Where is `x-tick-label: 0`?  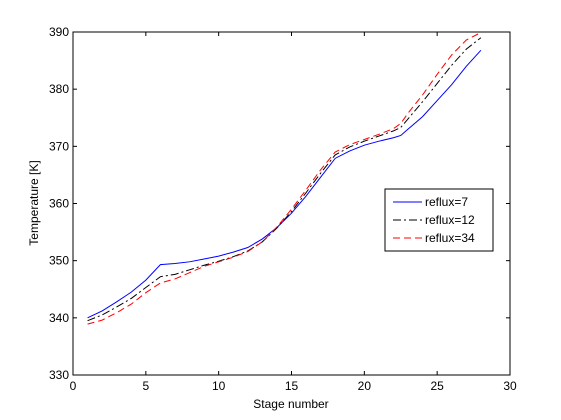 x-tick-label: 0 is located at coordinates (73, 386).